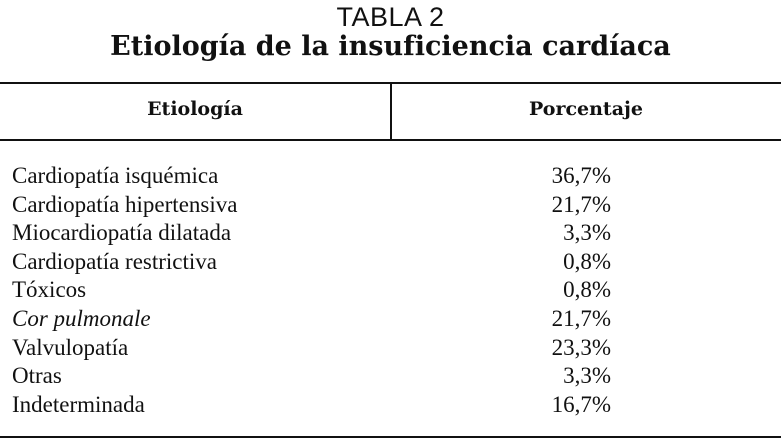 The image size is (781, 446). What do you see at coordinates (78, 404) in the screenshot?
I see `row-label: Indeterminada` at bounding box center [78, 404].